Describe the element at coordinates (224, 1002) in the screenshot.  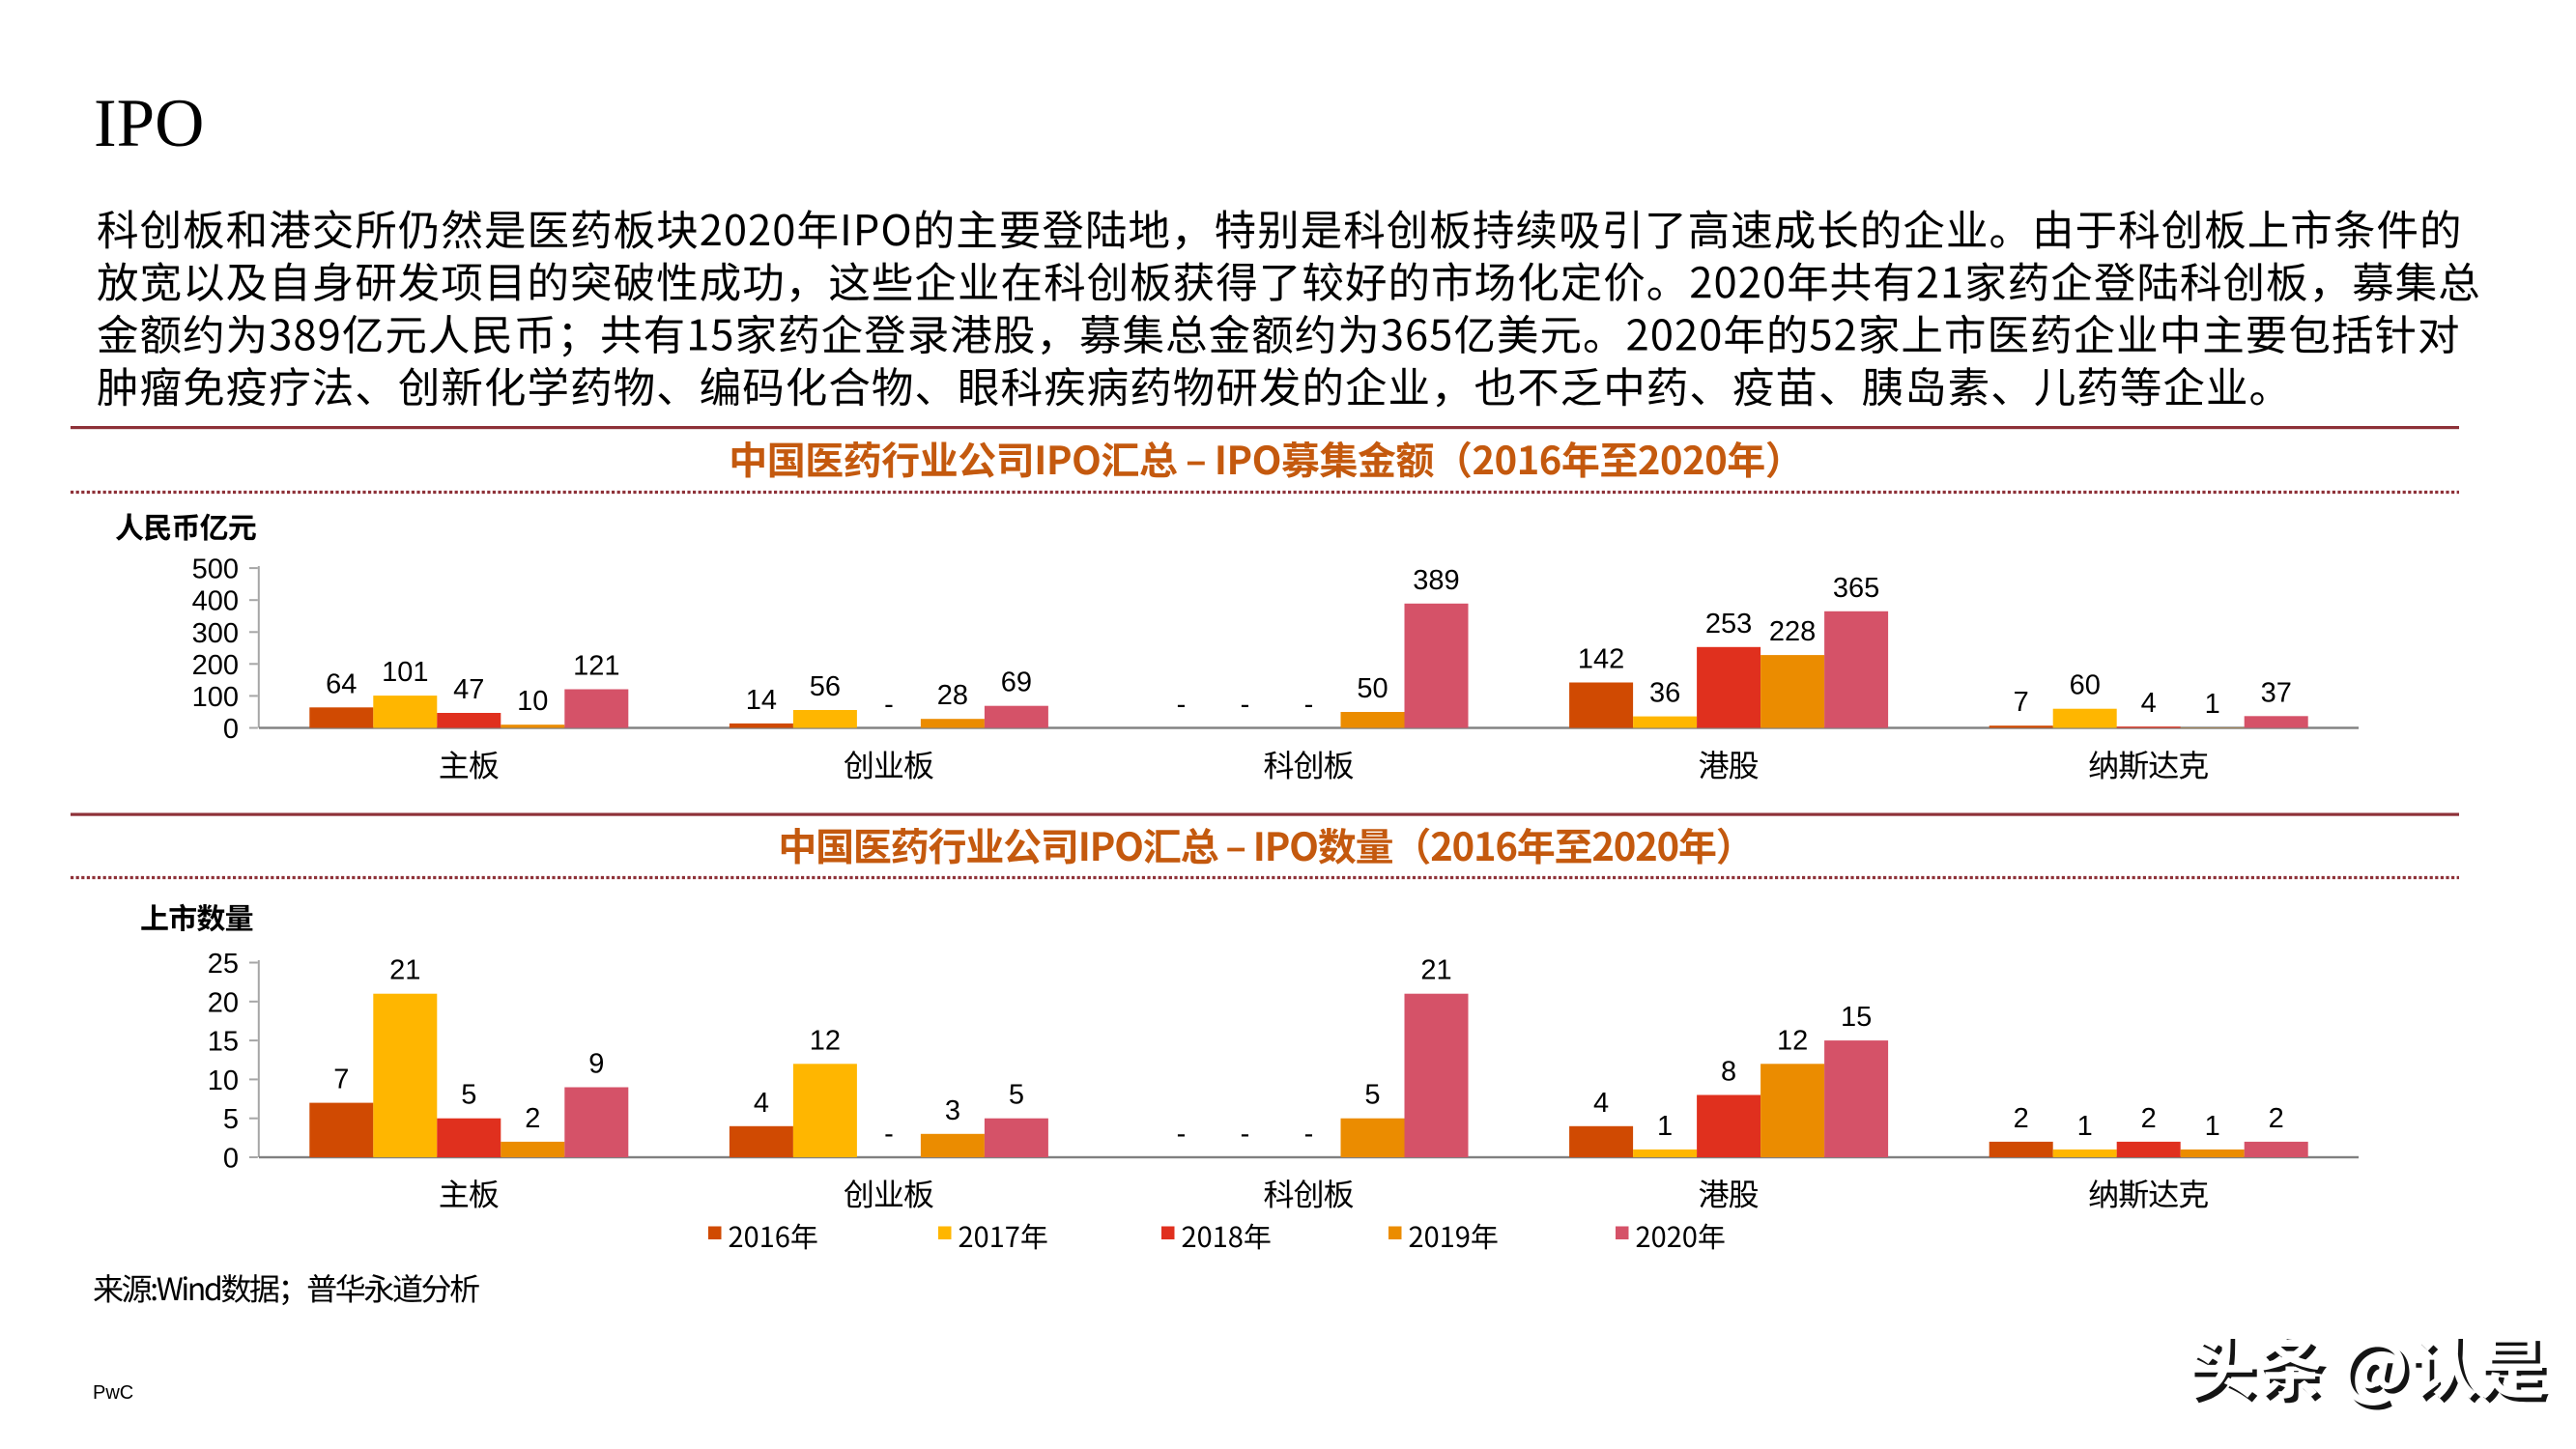
I see `svg-text: 20` at that location.